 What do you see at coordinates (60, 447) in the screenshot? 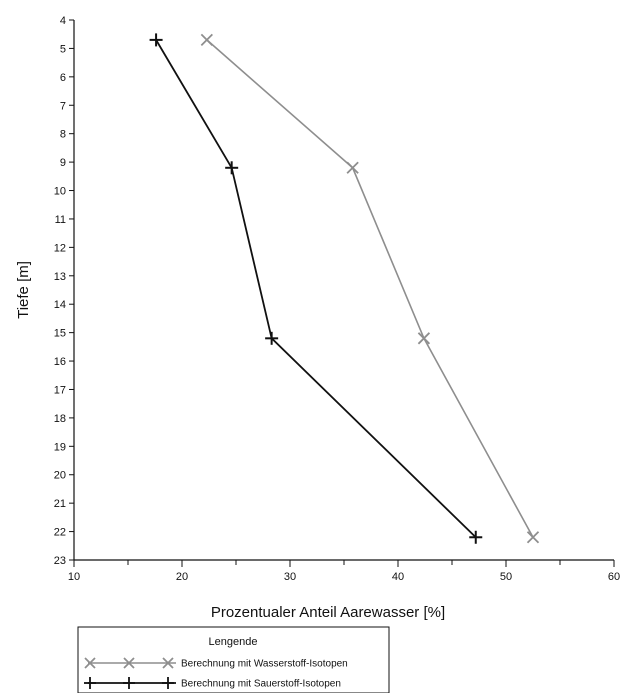
I see `y-tick-label-19: 19` at bounding box center [60, 447].